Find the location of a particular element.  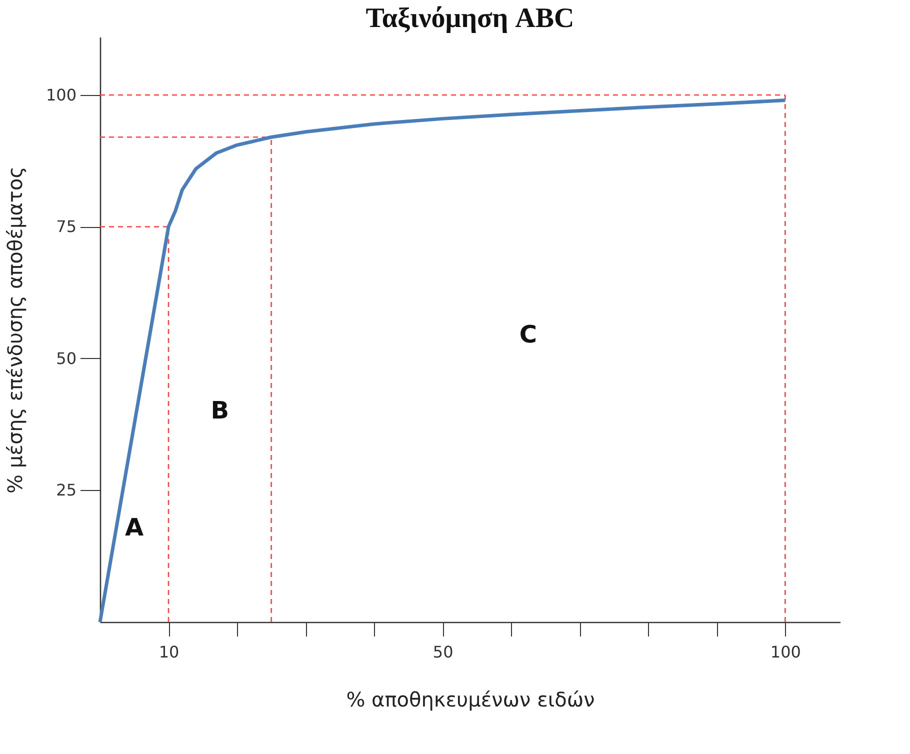

y-tick-label: 50 is located at coordinates (66, 358).